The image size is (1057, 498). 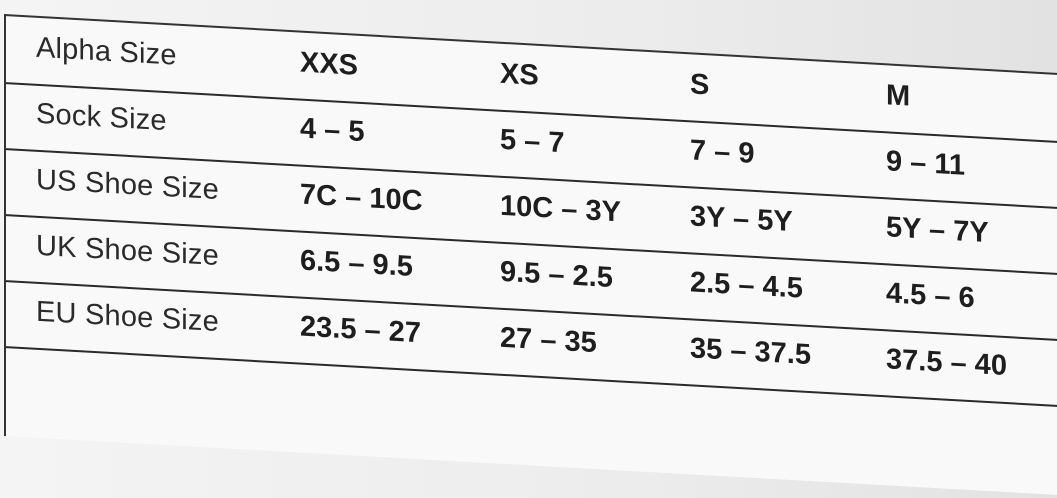 I want to click on cell: 23.5 – 27, so click(x=360, y=330).